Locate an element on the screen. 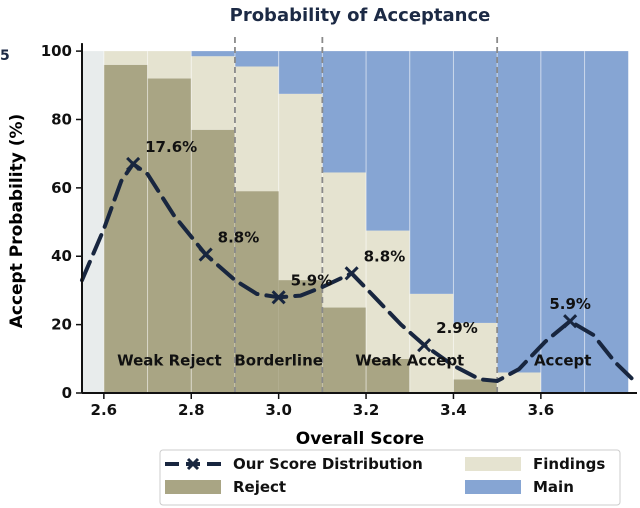  x-tick-label-5: 3.6 is located at coordinates (541, 410).